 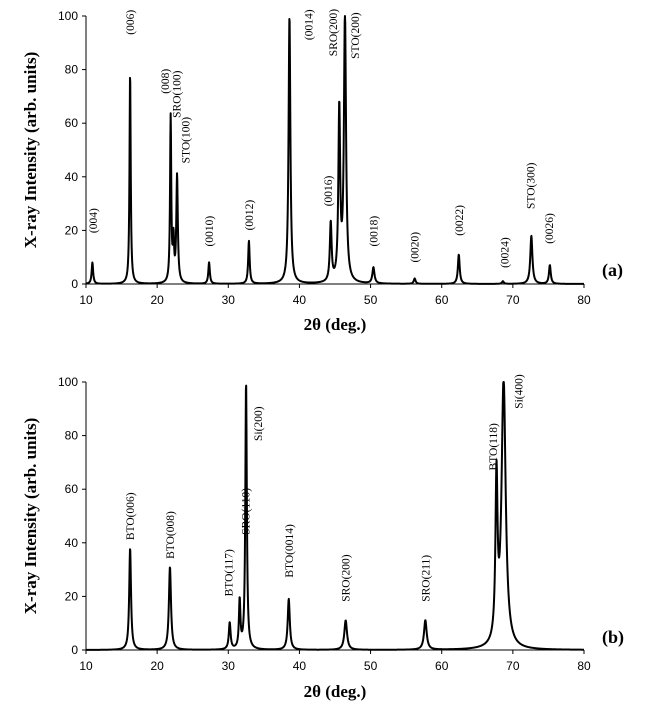 What do you see at coordinates (229, 572) in the screenshot?
I see `peak-label: BTO(117)` at bounding box center [229, 572].